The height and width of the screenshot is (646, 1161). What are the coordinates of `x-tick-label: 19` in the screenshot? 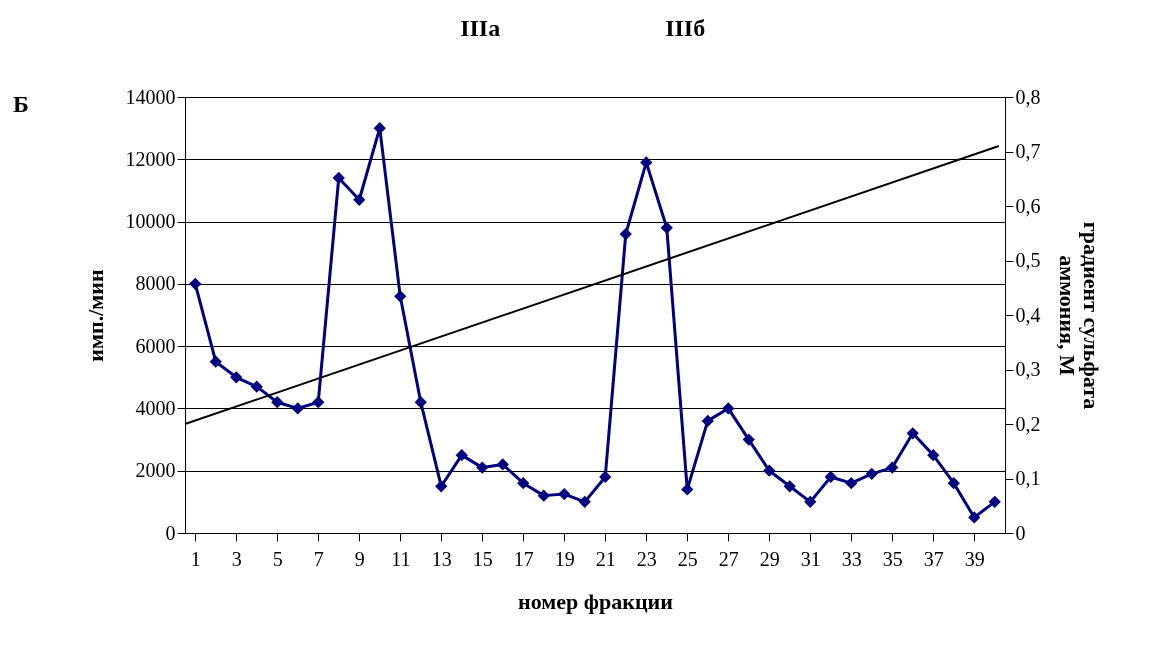 It's located at (564, 558).